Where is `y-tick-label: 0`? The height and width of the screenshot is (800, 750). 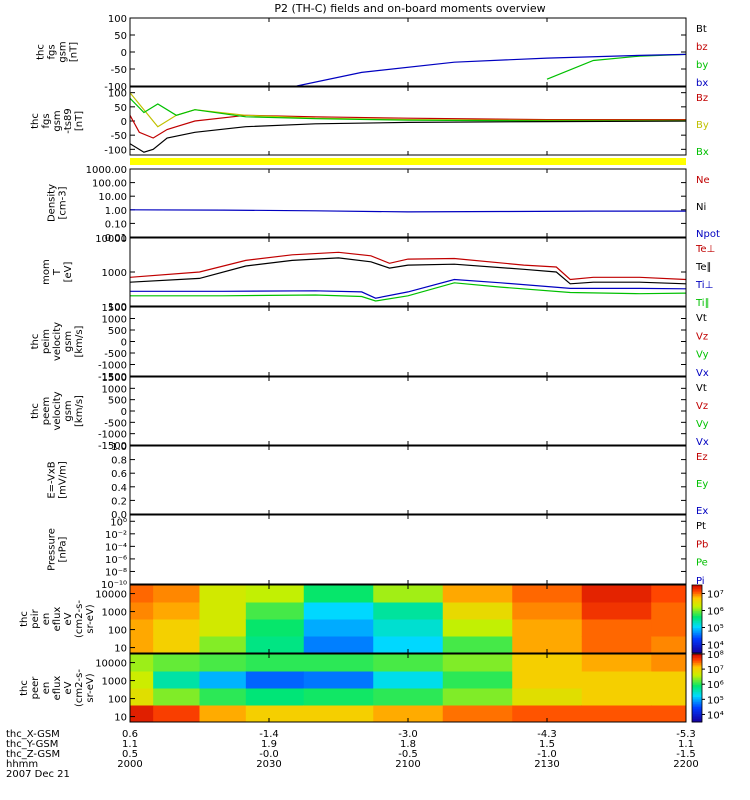 y-tick-label: 0 is located at coordinates (124, 122).